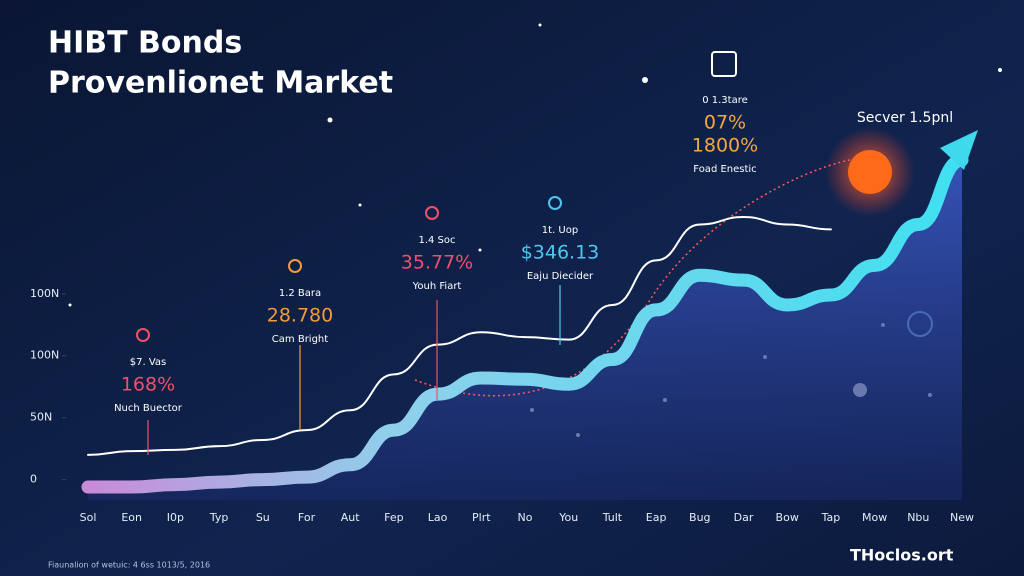 The width and height of the screenshot is (1024, 576). What do you see at coordinates (436, 240) in the screenshot?
I see `annotation-text: 1.4 Soc` at bounding box center [436, 240].